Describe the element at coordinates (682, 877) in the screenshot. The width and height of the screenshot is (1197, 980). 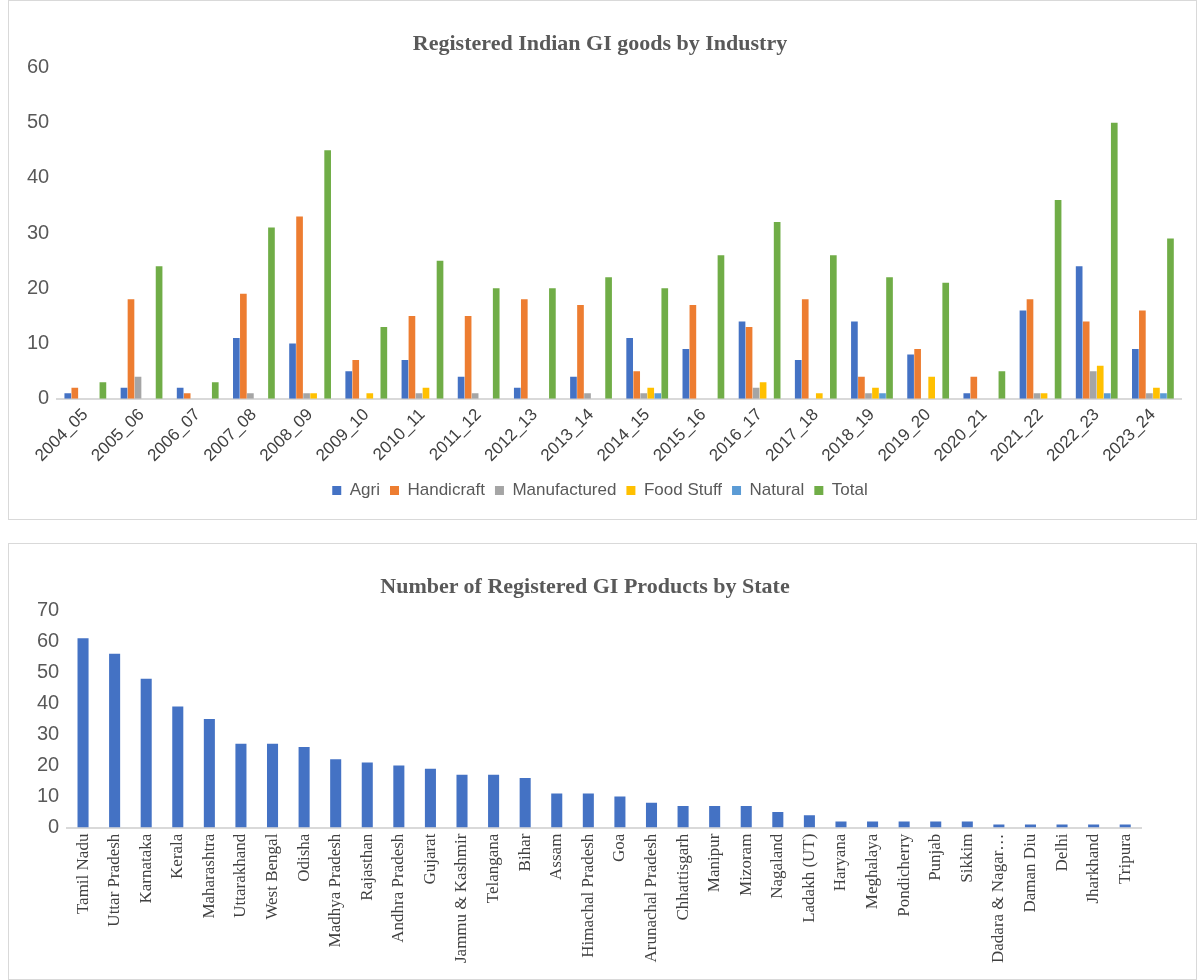
I see `x-tick-label: Chhattisgarh` at that location.